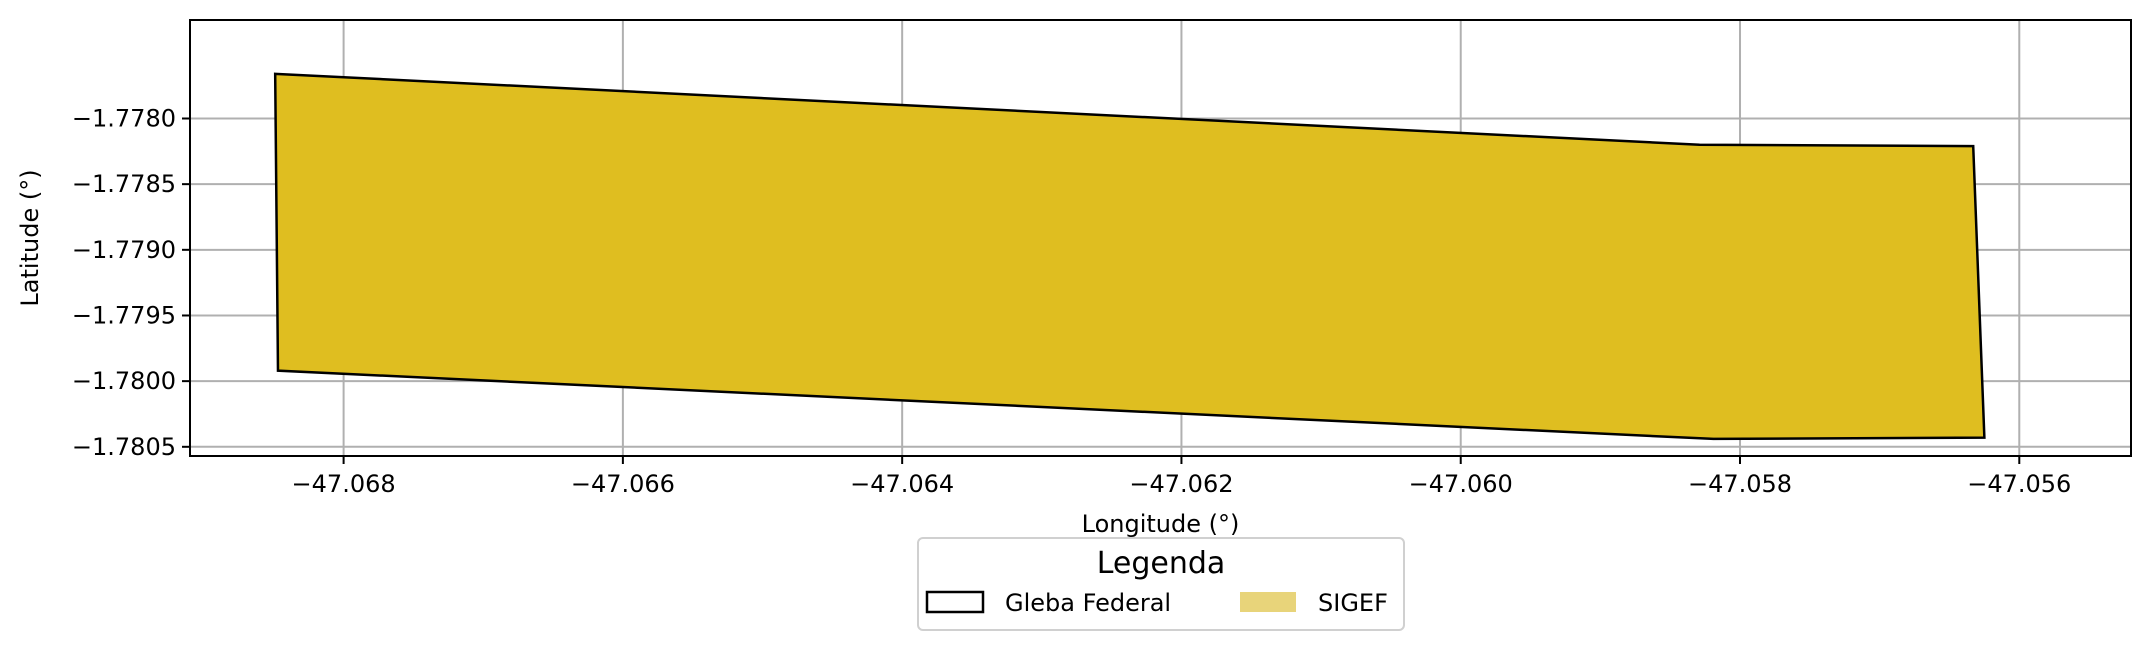 The image size is (2151, 648). I want to click on legend: Legenda Gleba Federal SIGEF, so click(1161, 584).